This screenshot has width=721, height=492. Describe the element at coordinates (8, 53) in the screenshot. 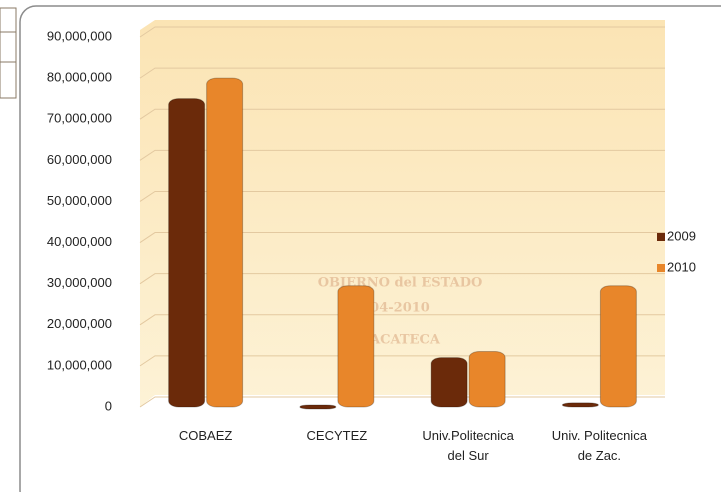

I see `table-fragment` at that location.